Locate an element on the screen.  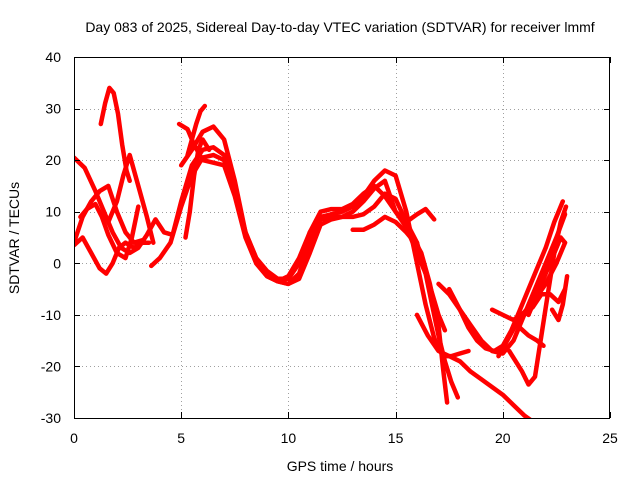
y-tick-label: 20 is located at coordinates (53, 160).